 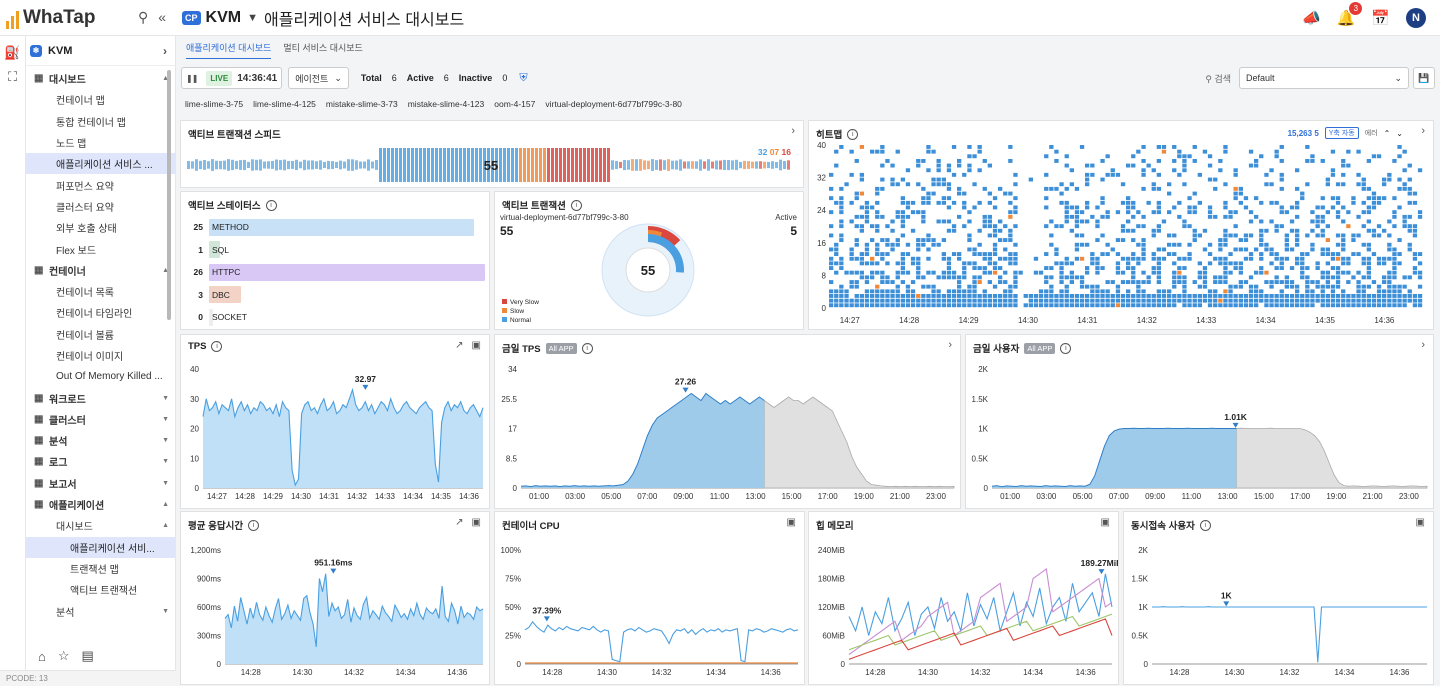 What do you see at coordinates (361, 104) in the screenshot?
I see `agent-name: mistake-slime-3-73` at bounding box center [361, 104].